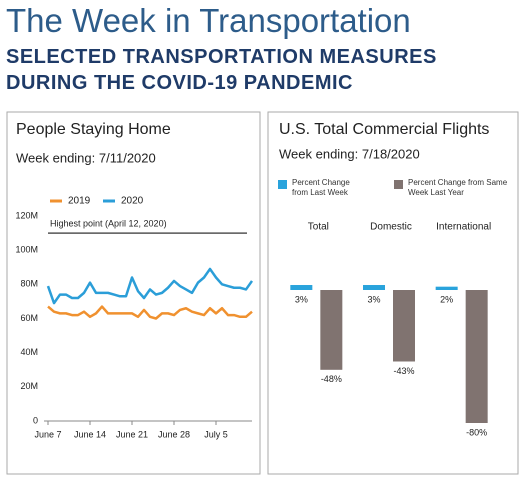 This screenshot has height=477, width=524. I want to click on y-tick-label: 100M, so click(26, 250).